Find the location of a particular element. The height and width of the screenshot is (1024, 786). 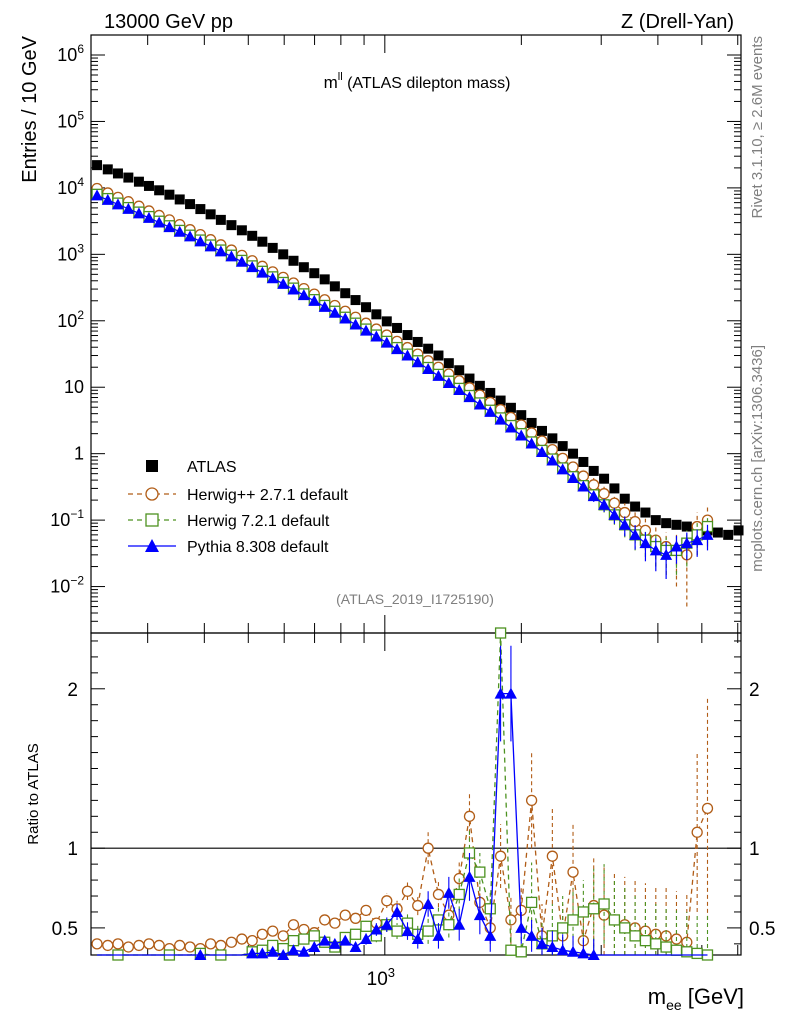

legend-entry-3: Pythia 8.308 default is located at coordinates (228, 547).